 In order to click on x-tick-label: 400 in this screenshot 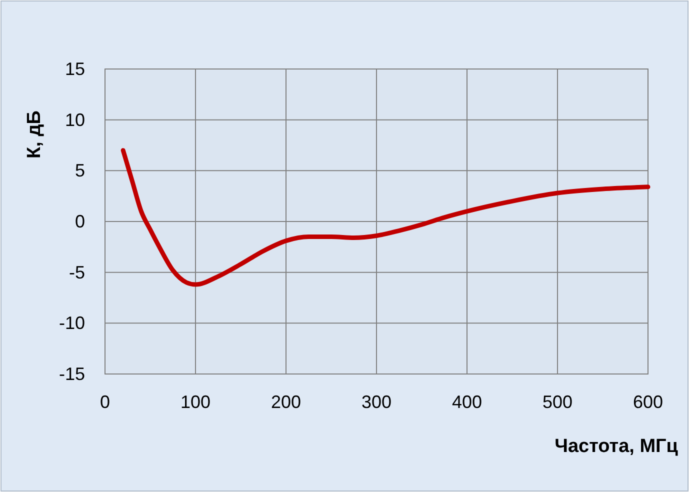, I will do `click(467, 402)`.